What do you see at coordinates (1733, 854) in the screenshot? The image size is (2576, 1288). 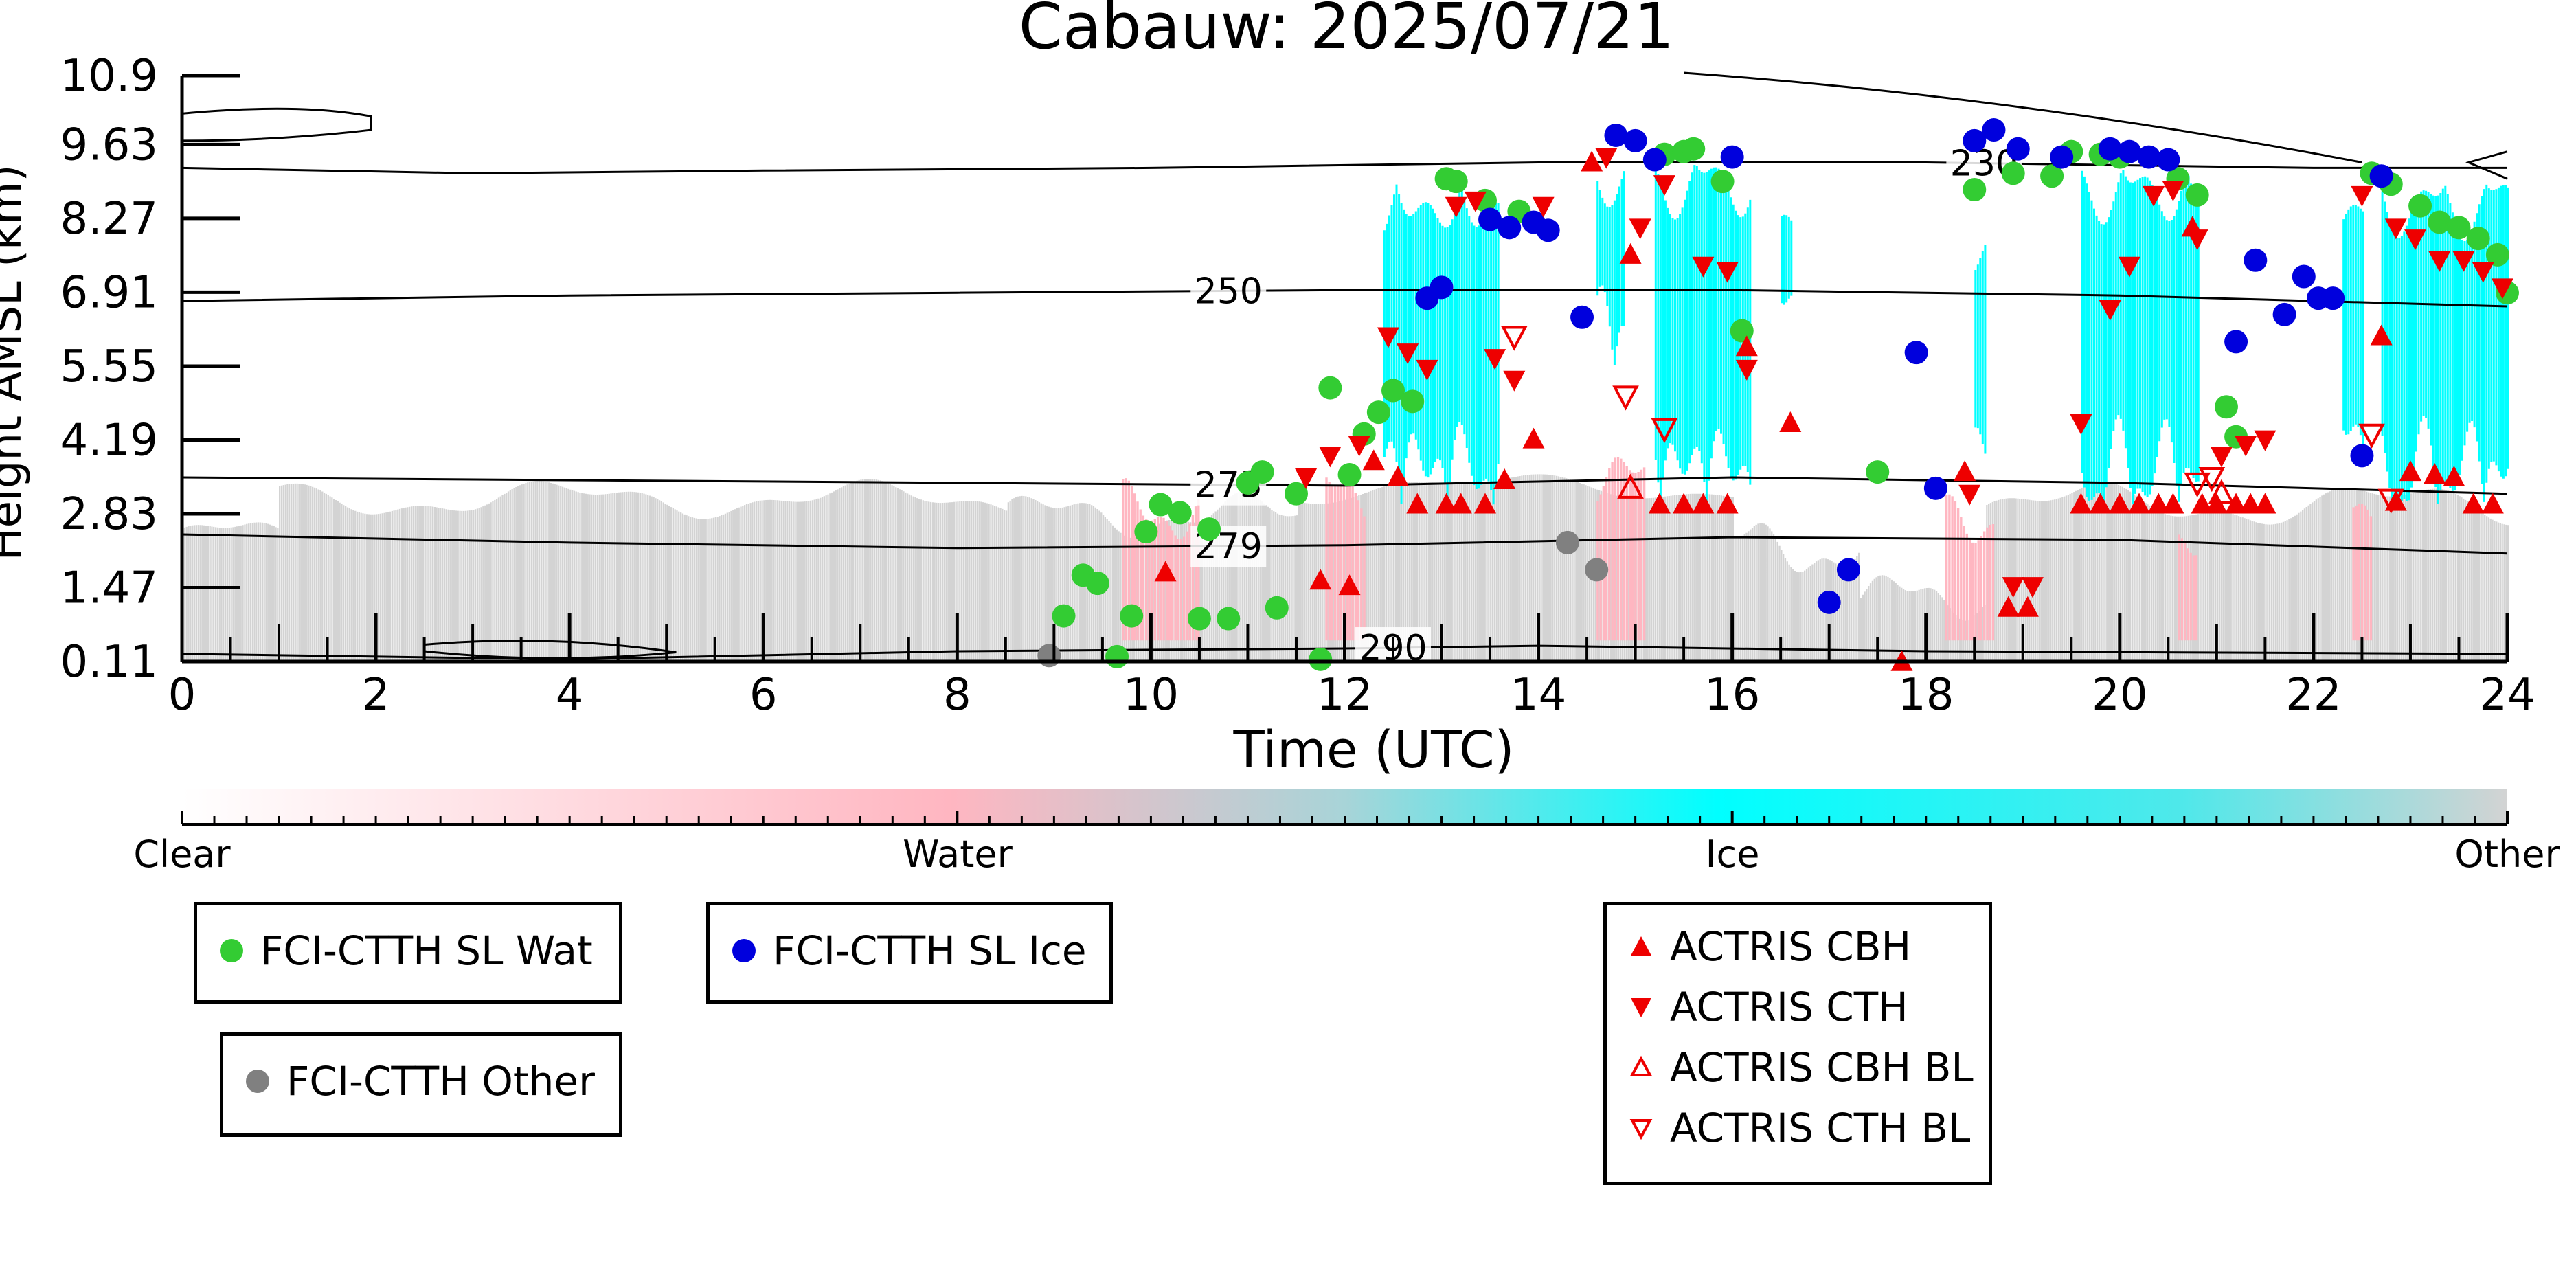 I see `colorbar-label-ice: Ice` at bounding box center [1733, 854].